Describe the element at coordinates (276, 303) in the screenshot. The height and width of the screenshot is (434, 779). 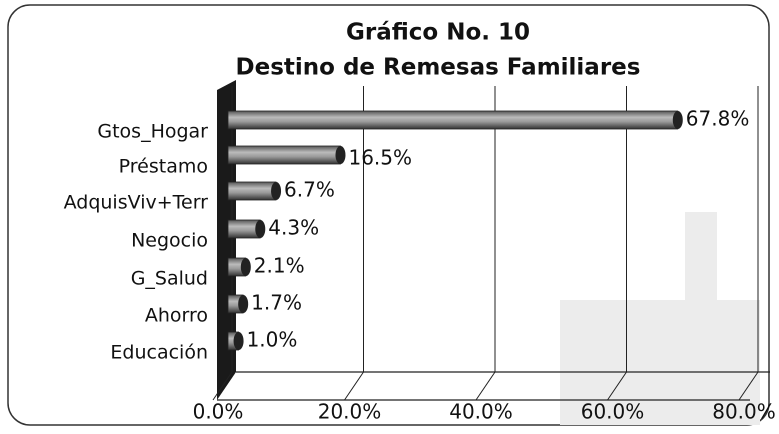
I see `value-label: 1.7%` at that location.